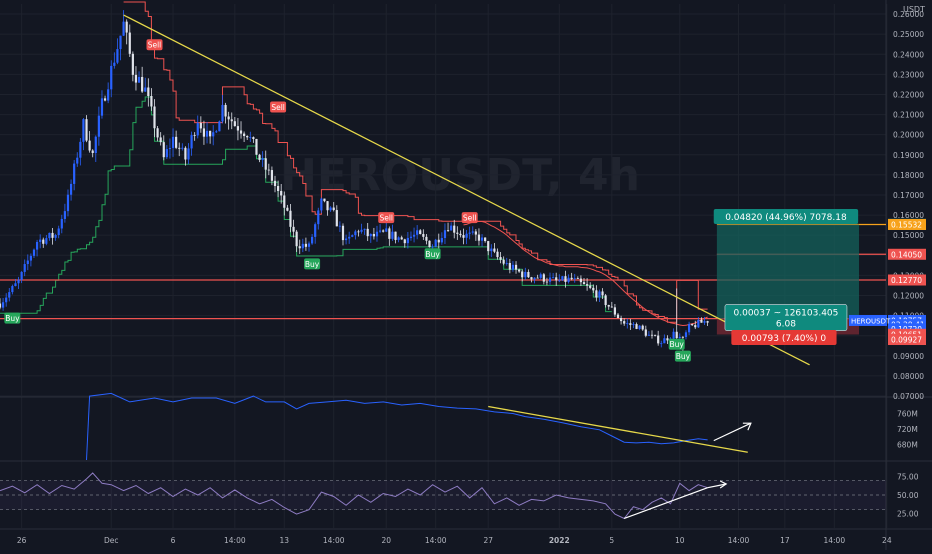  I want to click on volume-arrow-head, so click(747, 426).